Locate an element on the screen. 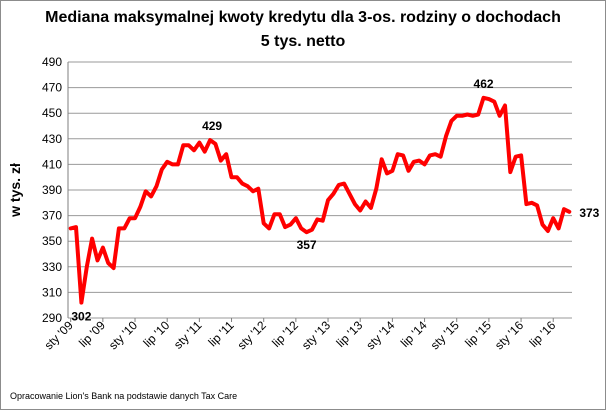  y-tick-label: 290 is located at coordinates (52, 318).